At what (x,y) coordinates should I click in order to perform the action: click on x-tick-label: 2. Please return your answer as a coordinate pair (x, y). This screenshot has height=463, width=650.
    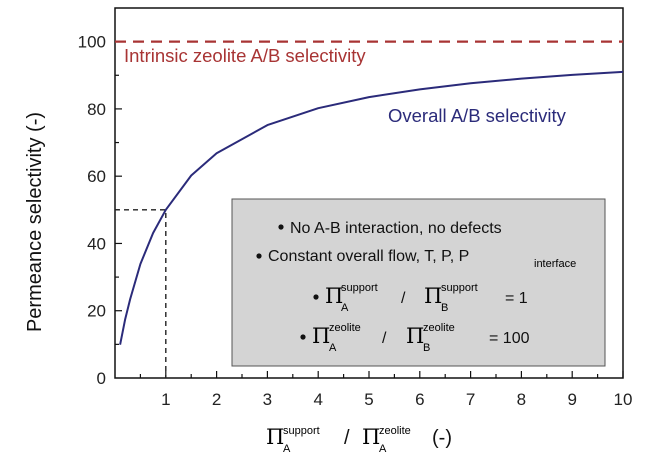
    Looking at the image, I should click on (216, 399).